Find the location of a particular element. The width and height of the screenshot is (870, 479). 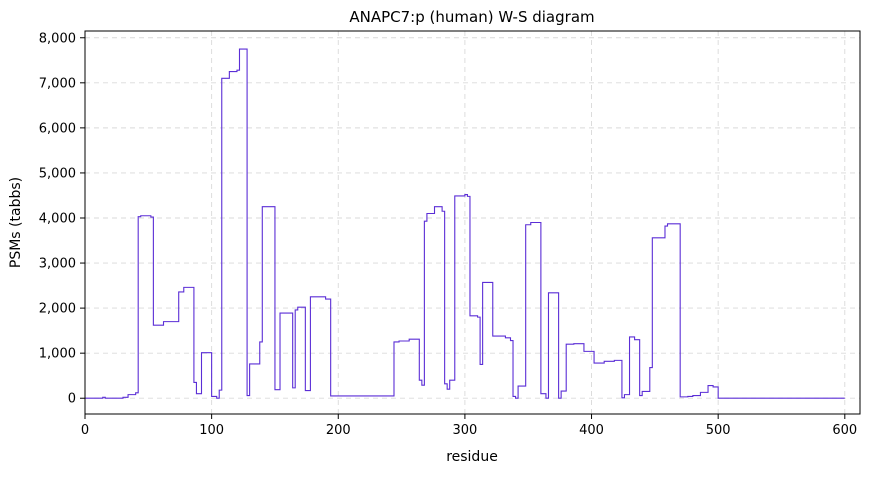

x-tick-label: 600 is located at coordinates (844, 430).